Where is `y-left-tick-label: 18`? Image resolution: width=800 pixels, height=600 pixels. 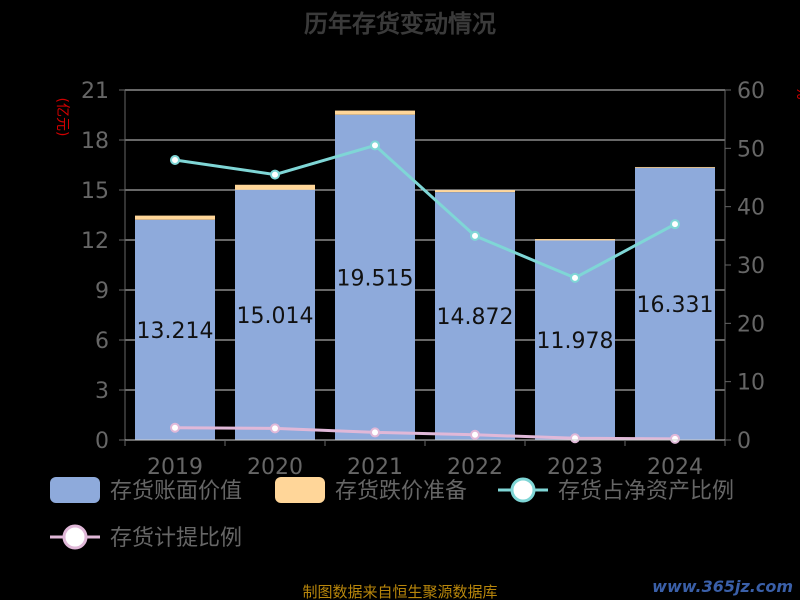
y-left-tick-label: 18 is located at coordinates (95, 141).